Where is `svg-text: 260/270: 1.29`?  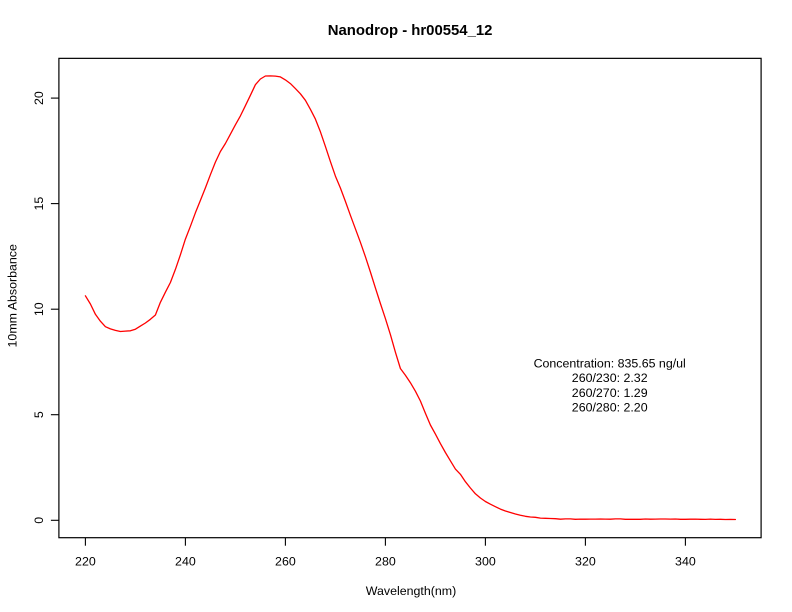 svg-text: 260/270: 1.29 is located at coordinates (610, 393).